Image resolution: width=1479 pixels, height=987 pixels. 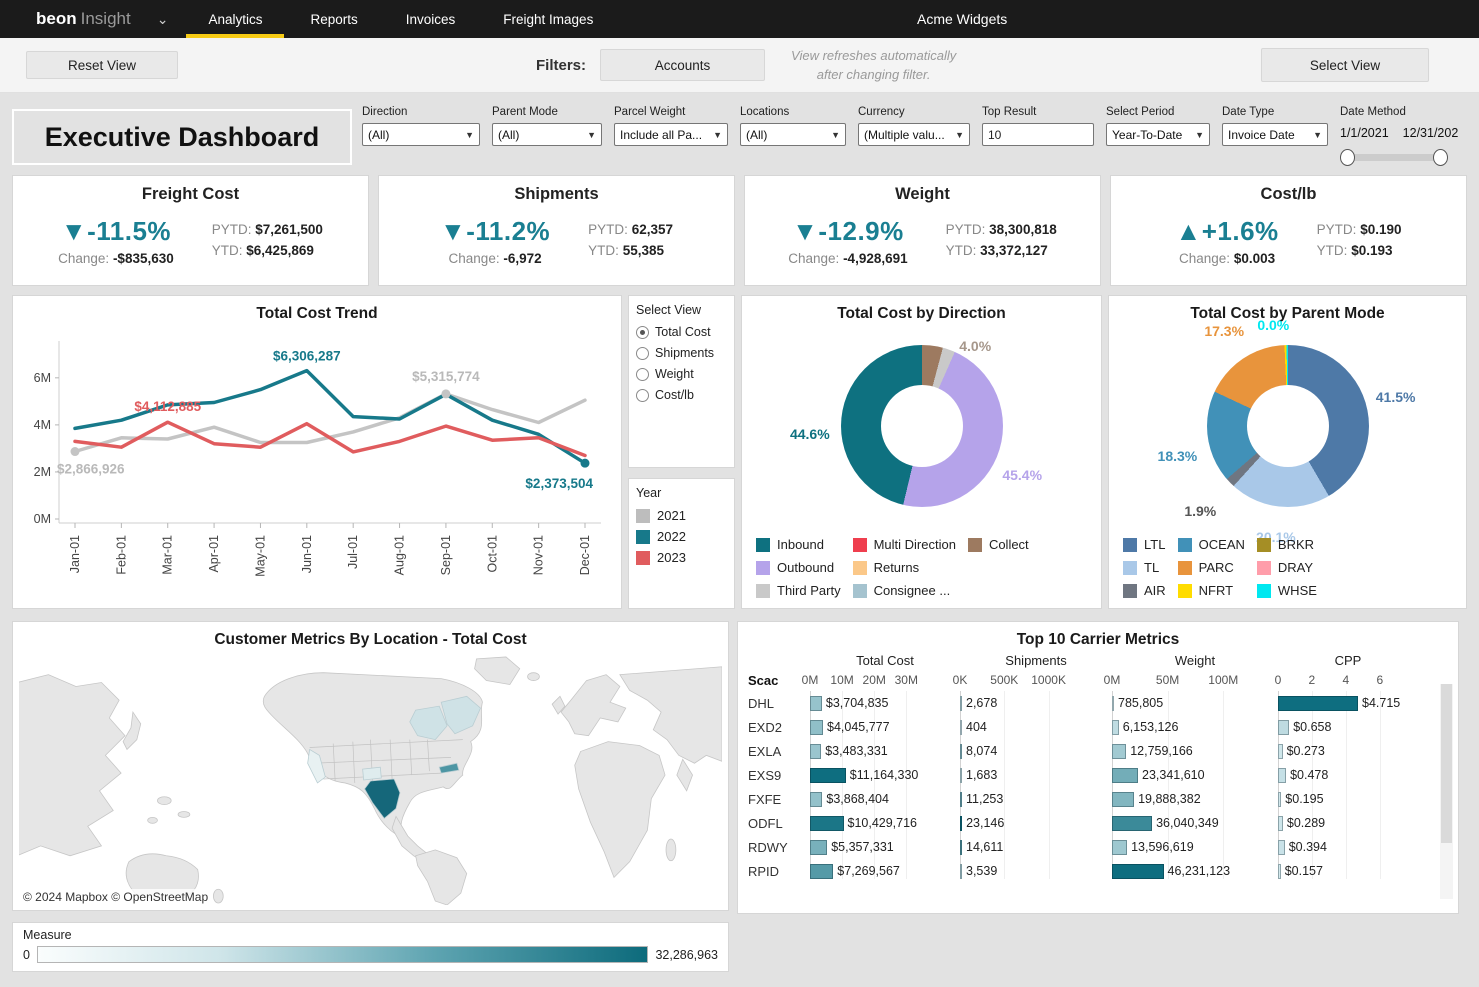 What do you see at coordinates (1446, 764) in the screenshot?
I see `scrollbar-thumb` at bounding box center [1446, 764].